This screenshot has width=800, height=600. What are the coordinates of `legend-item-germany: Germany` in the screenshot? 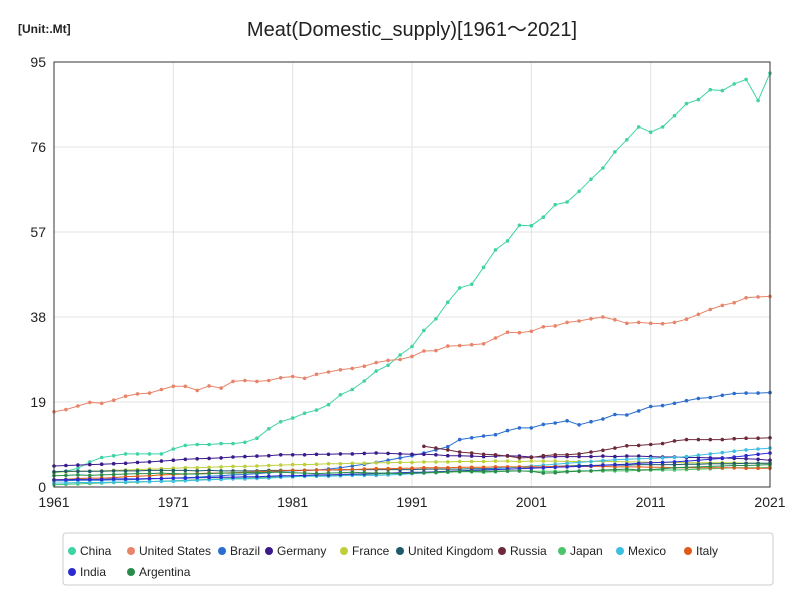 It's located at (295, 551).